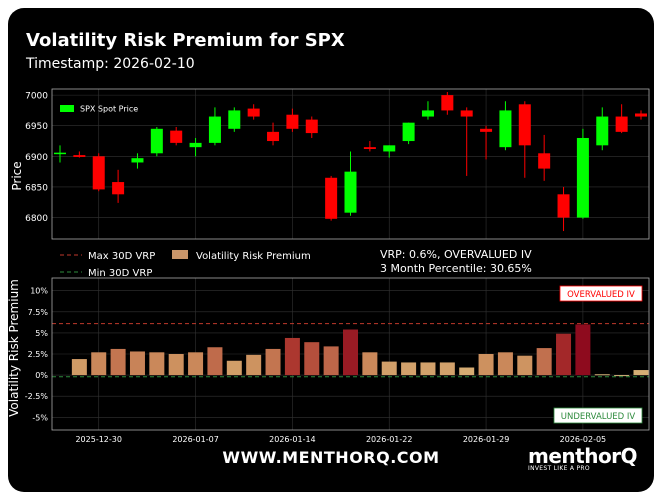 The image size is (666, 502). Describe the element at coordinates (121, 256) in the screenshot. I see `legend-label-max: Max 30D VRP` at that location.